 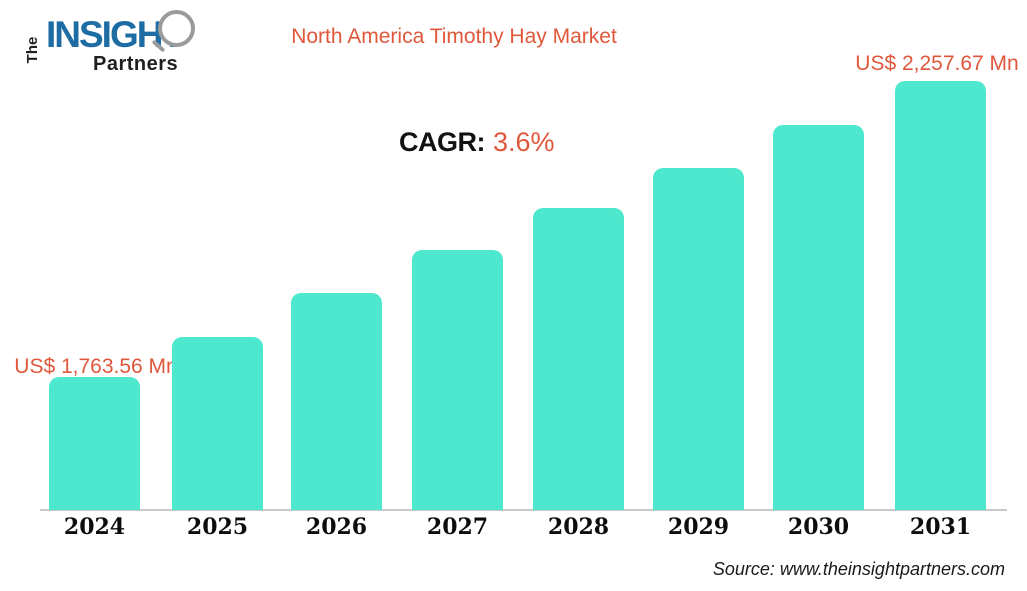 I want to click on x-tick-2027: 2027, so click(x=457, y=527).